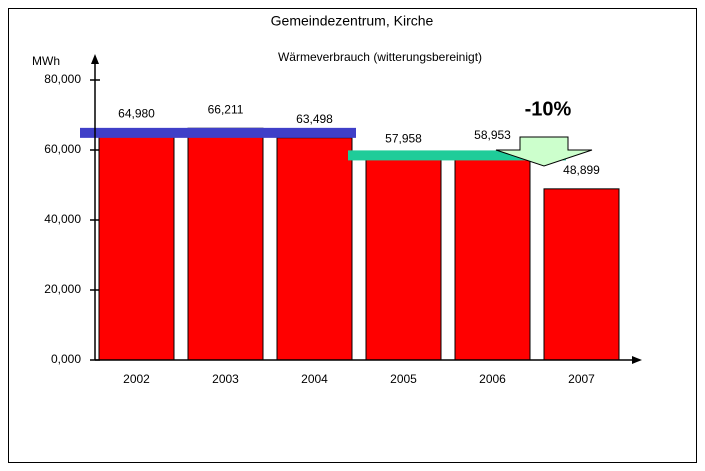 This screenshot has height=471, width=705. I want to click on y-tick-label: 60,000, so click(62, 149).